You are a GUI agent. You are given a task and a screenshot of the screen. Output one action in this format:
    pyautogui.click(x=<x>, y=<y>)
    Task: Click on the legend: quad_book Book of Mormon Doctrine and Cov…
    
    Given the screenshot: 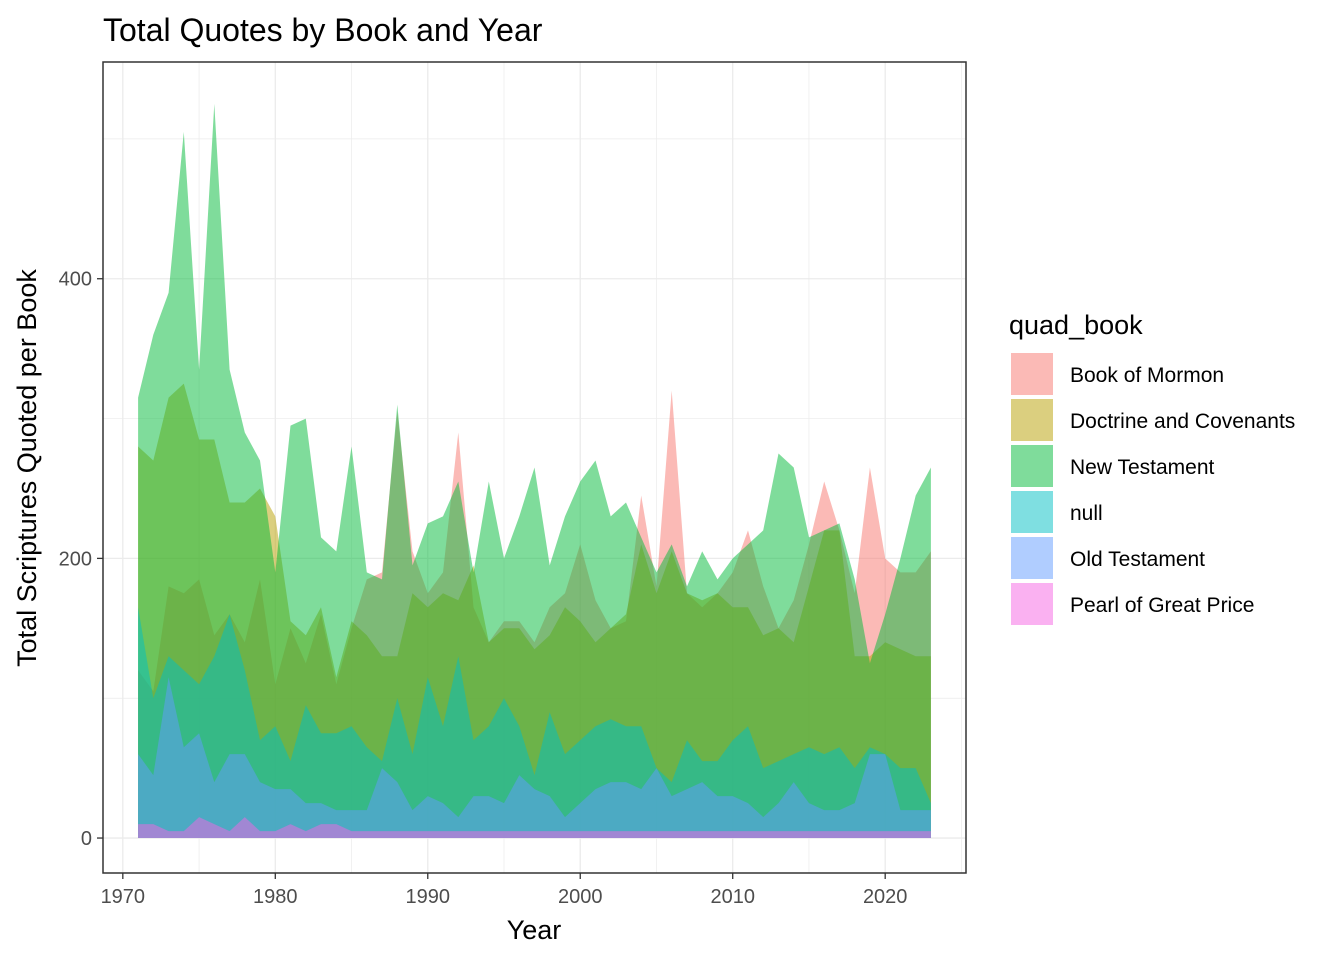 What is the action you would take?
    pyautogui.click(x=1152, y=468)
    